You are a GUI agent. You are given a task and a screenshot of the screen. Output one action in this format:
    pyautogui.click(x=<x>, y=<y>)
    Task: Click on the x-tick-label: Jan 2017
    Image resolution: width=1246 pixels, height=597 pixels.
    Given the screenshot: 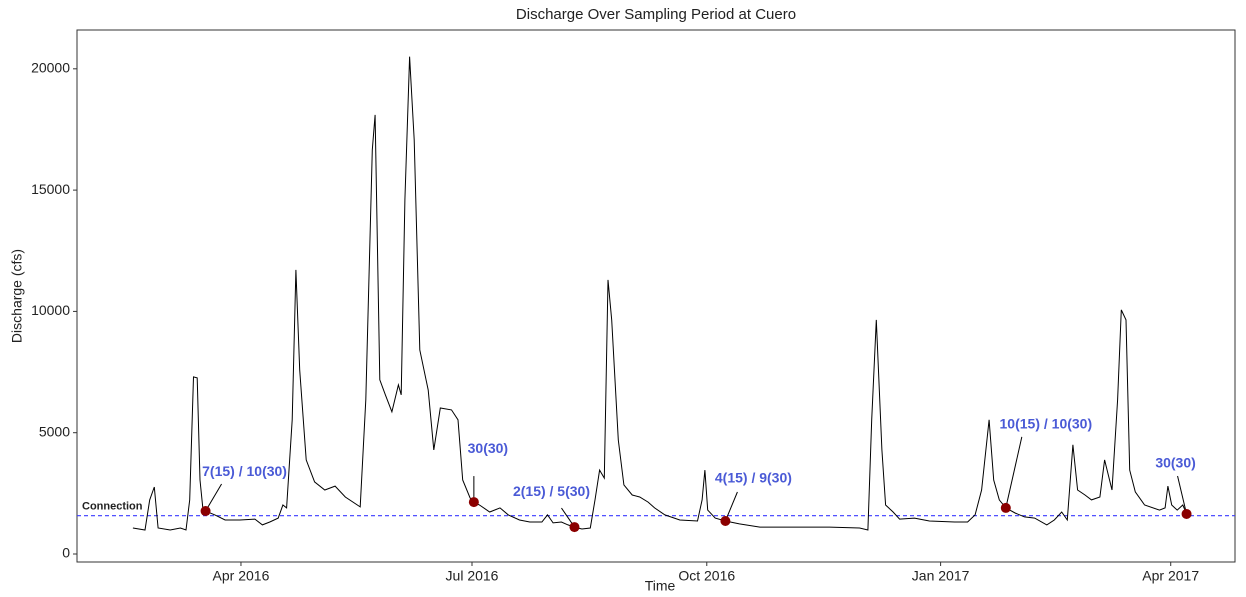 What is the action you would take?
    pyautogui.click(x=941, y=576)
    